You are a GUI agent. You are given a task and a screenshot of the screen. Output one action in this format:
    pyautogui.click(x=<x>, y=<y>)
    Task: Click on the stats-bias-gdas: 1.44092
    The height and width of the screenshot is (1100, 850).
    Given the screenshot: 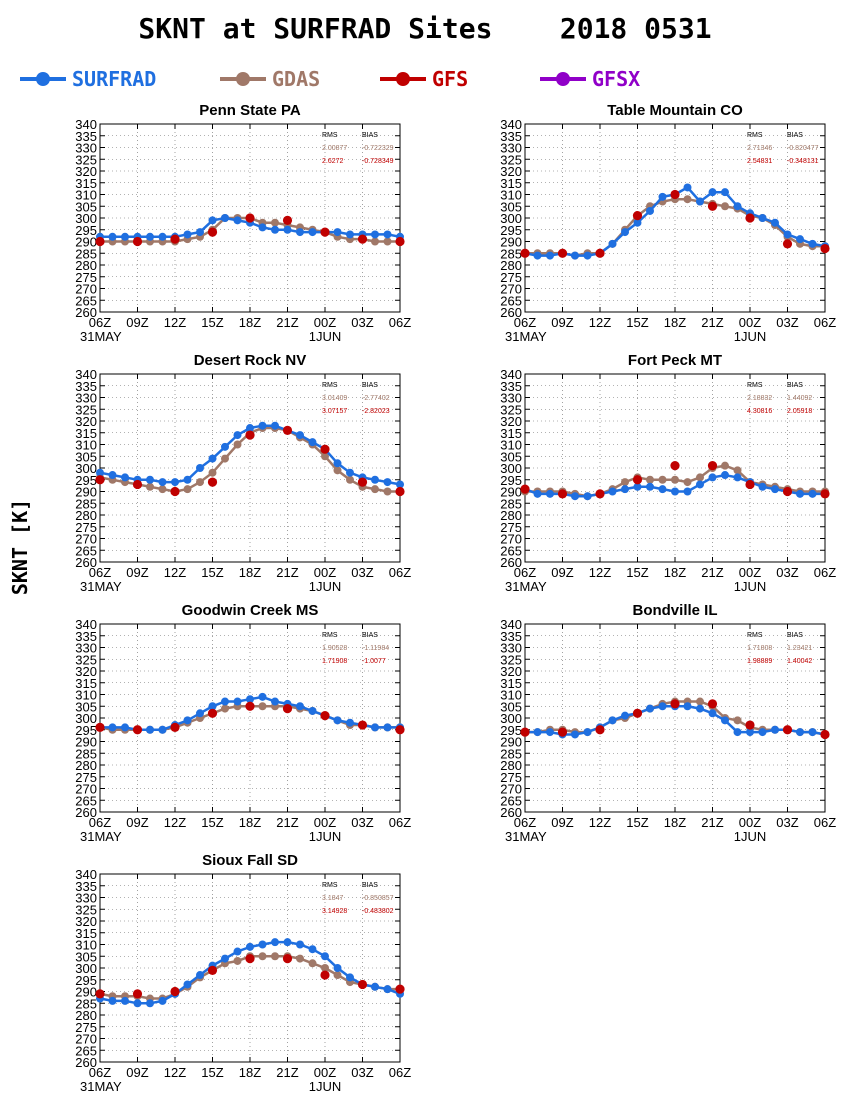 What is the action you would take?
    pyautogui.click(x=799, y=398)
    